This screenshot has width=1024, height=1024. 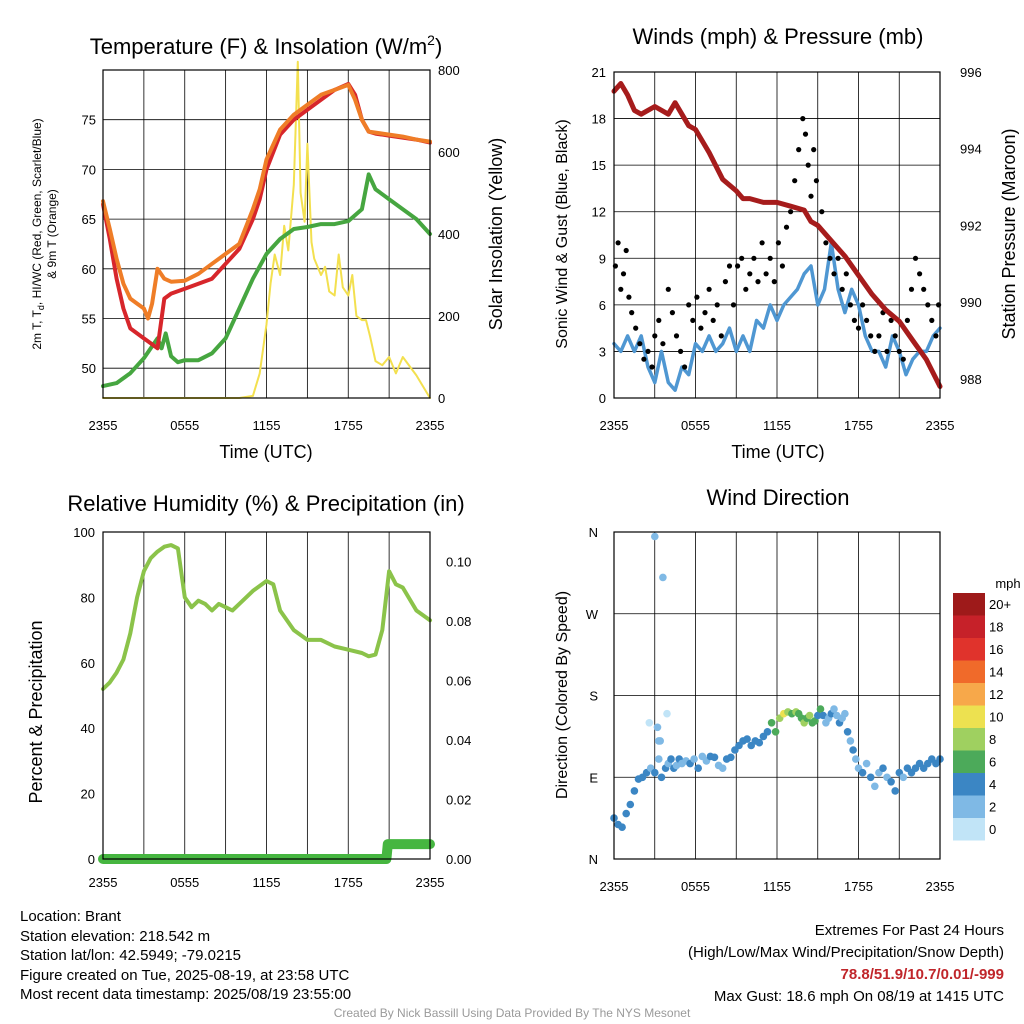 What do you see at coordinates (496, 234) in the screenshot?
I see `solar-y-axis-label: Solar Insolation (Yellow)` at bounding box center [496, 234].